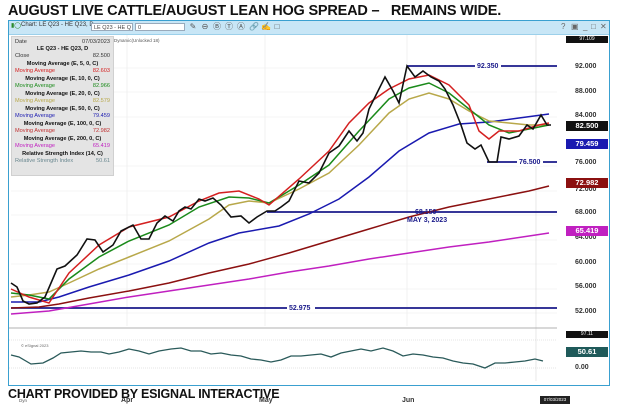  What do you see at coordinates (44, 161) in the screenshot?
I see `legend-study-label: Relative Strength Index` at bounding box center [44, 161].